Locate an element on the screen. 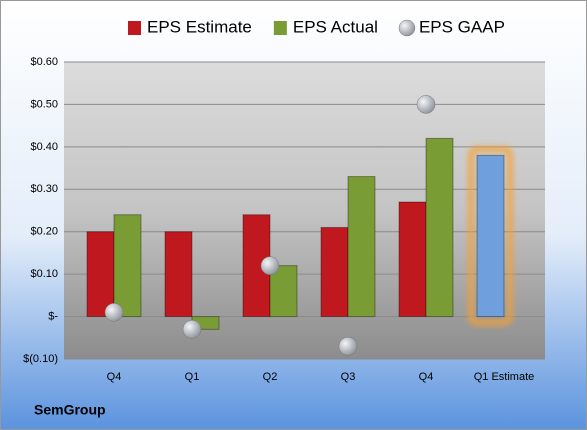  x-tick-label: Q1 is located at coordinates (192, 377).